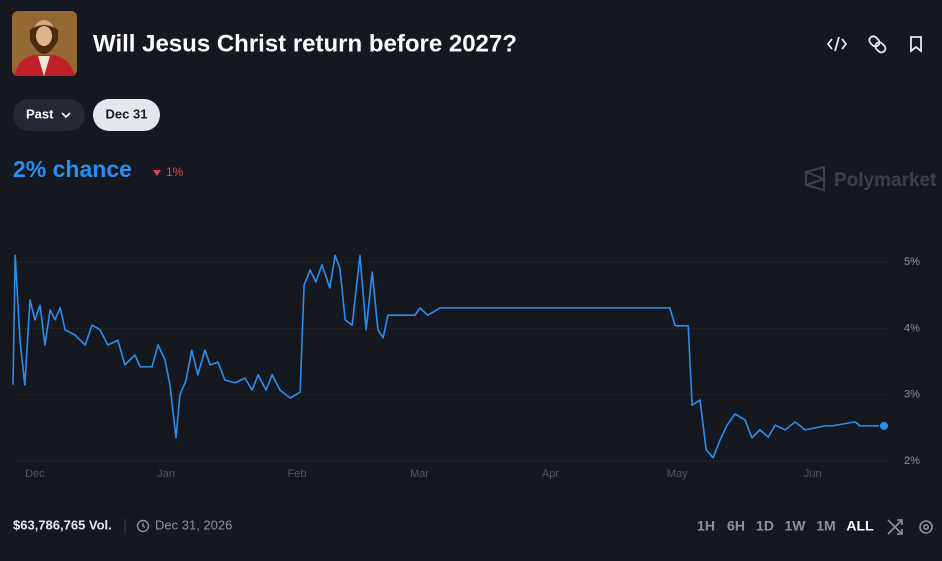 The image size is (942, 561). What do you see at coordinates (912, 395) in the screenshot?
I see `y-tick-label: 3%` at bounding box center [912, 395].